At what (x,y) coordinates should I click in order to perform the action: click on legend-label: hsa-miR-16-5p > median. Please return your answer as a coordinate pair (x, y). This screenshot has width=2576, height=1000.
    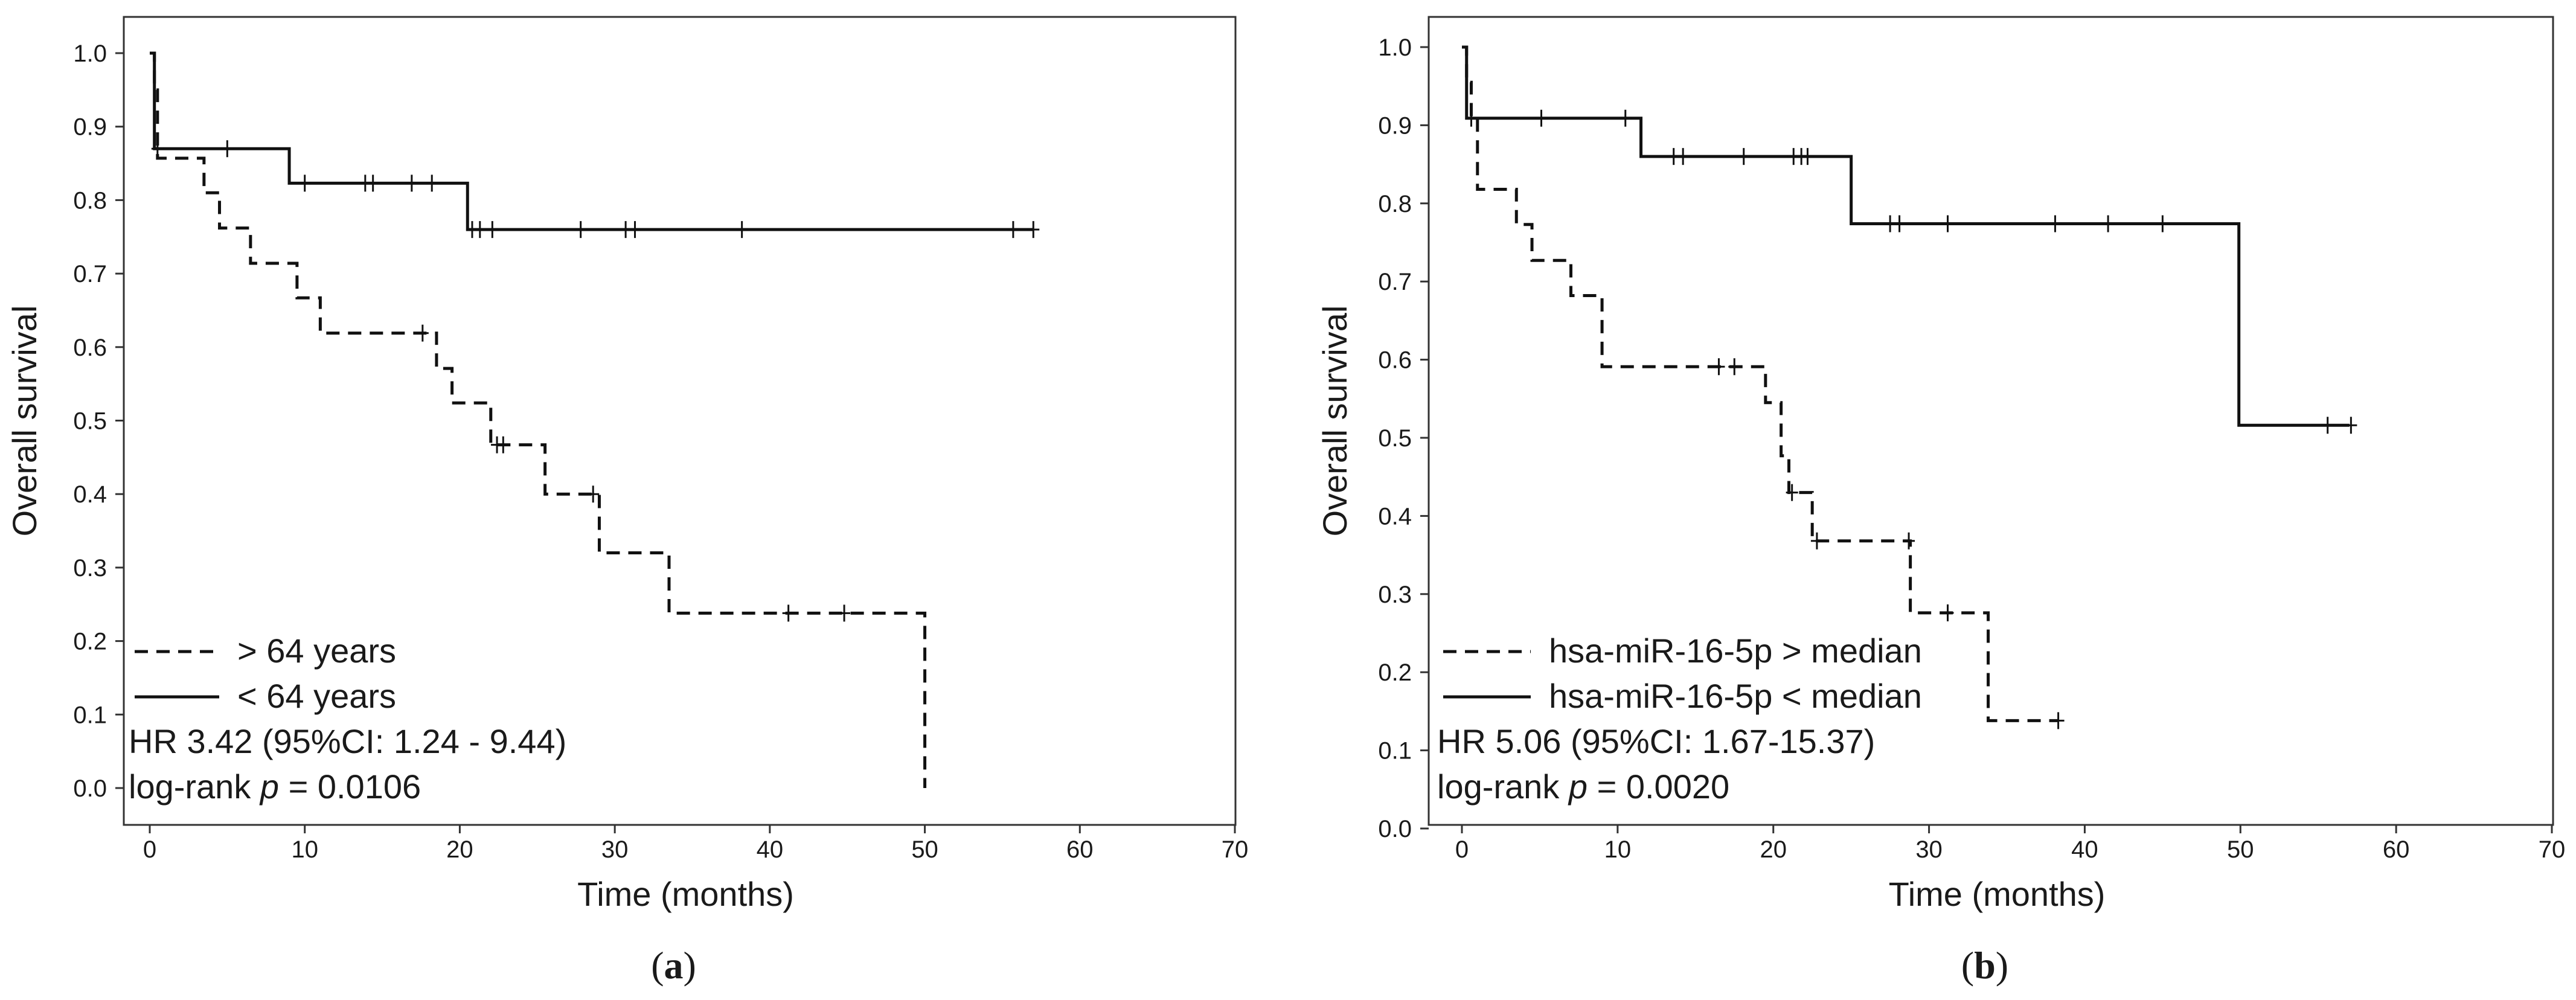
    Looking at the image, I should click on (1735, 651).